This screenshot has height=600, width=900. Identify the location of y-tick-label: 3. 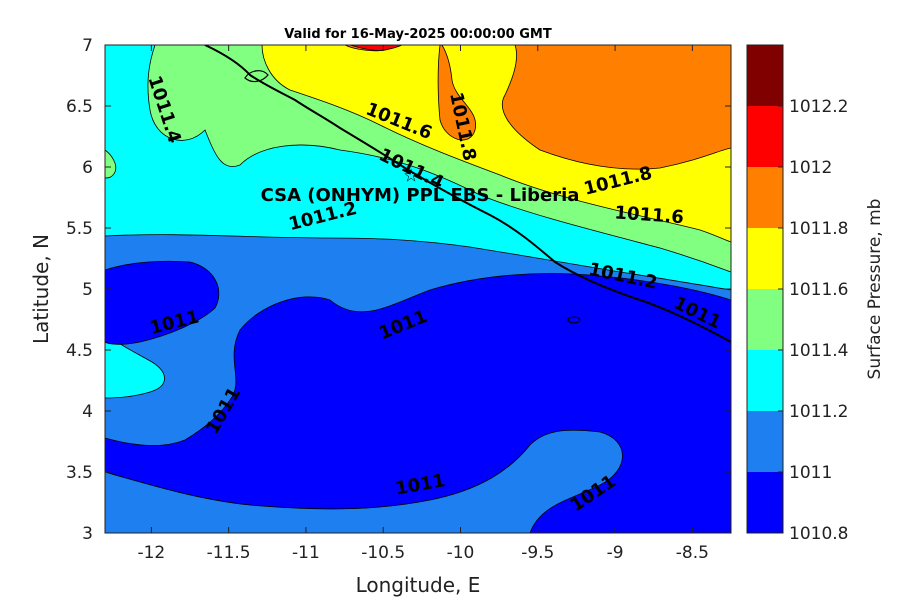
(87, 534).